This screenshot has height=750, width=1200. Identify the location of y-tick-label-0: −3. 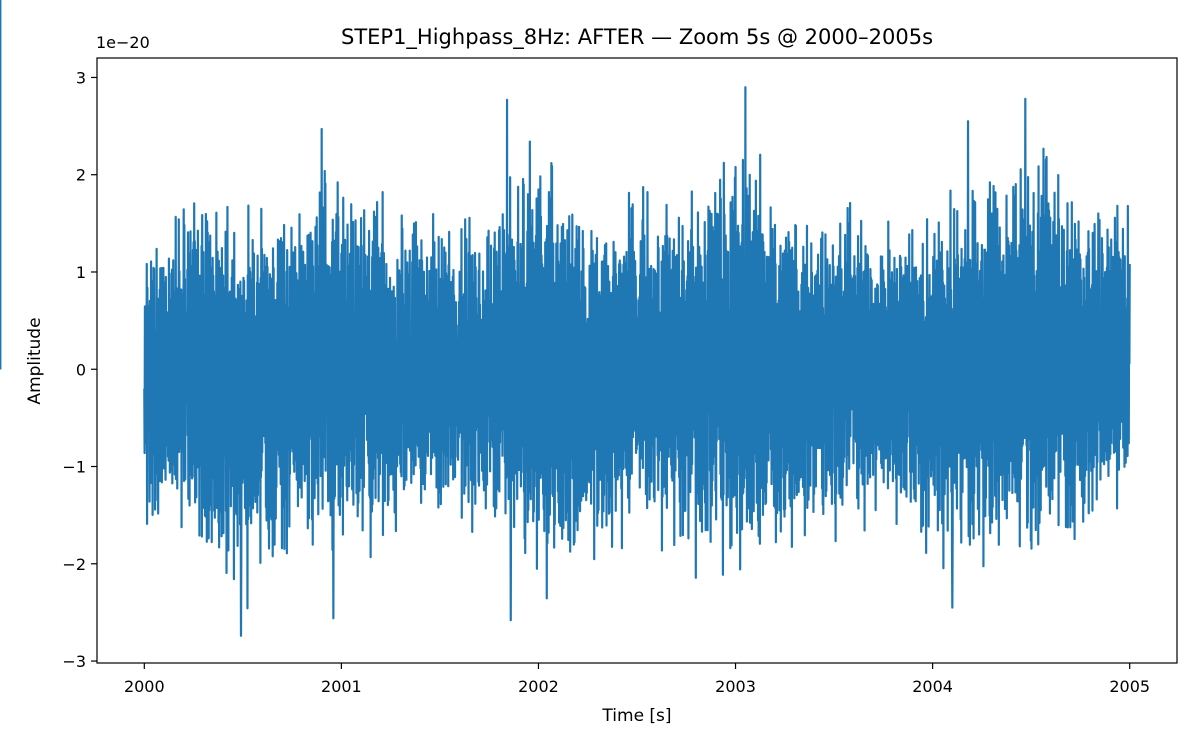
(74, 661).